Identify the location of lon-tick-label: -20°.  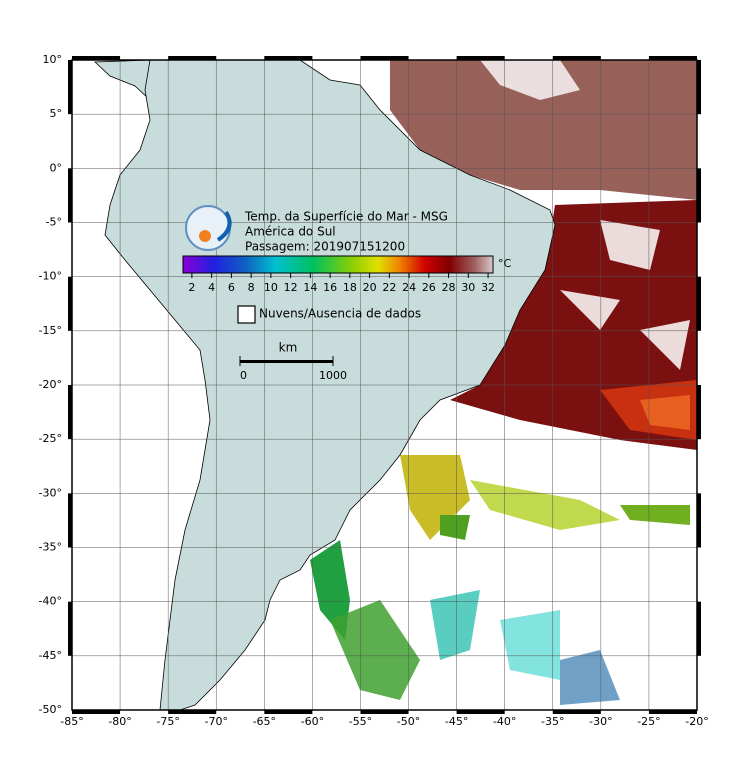
(696, 721).